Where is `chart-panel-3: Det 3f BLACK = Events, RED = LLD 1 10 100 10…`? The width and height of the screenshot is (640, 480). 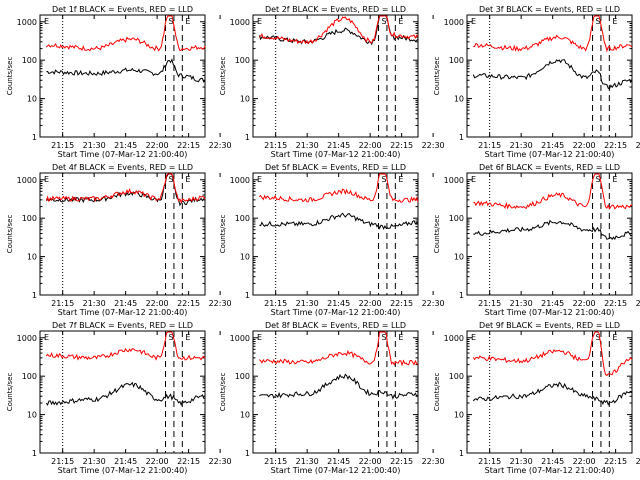 chart-panel-3: Det 3f BLACK = Events, RED = LLD 1 10 100 10… is located at coordinates (536, 82).